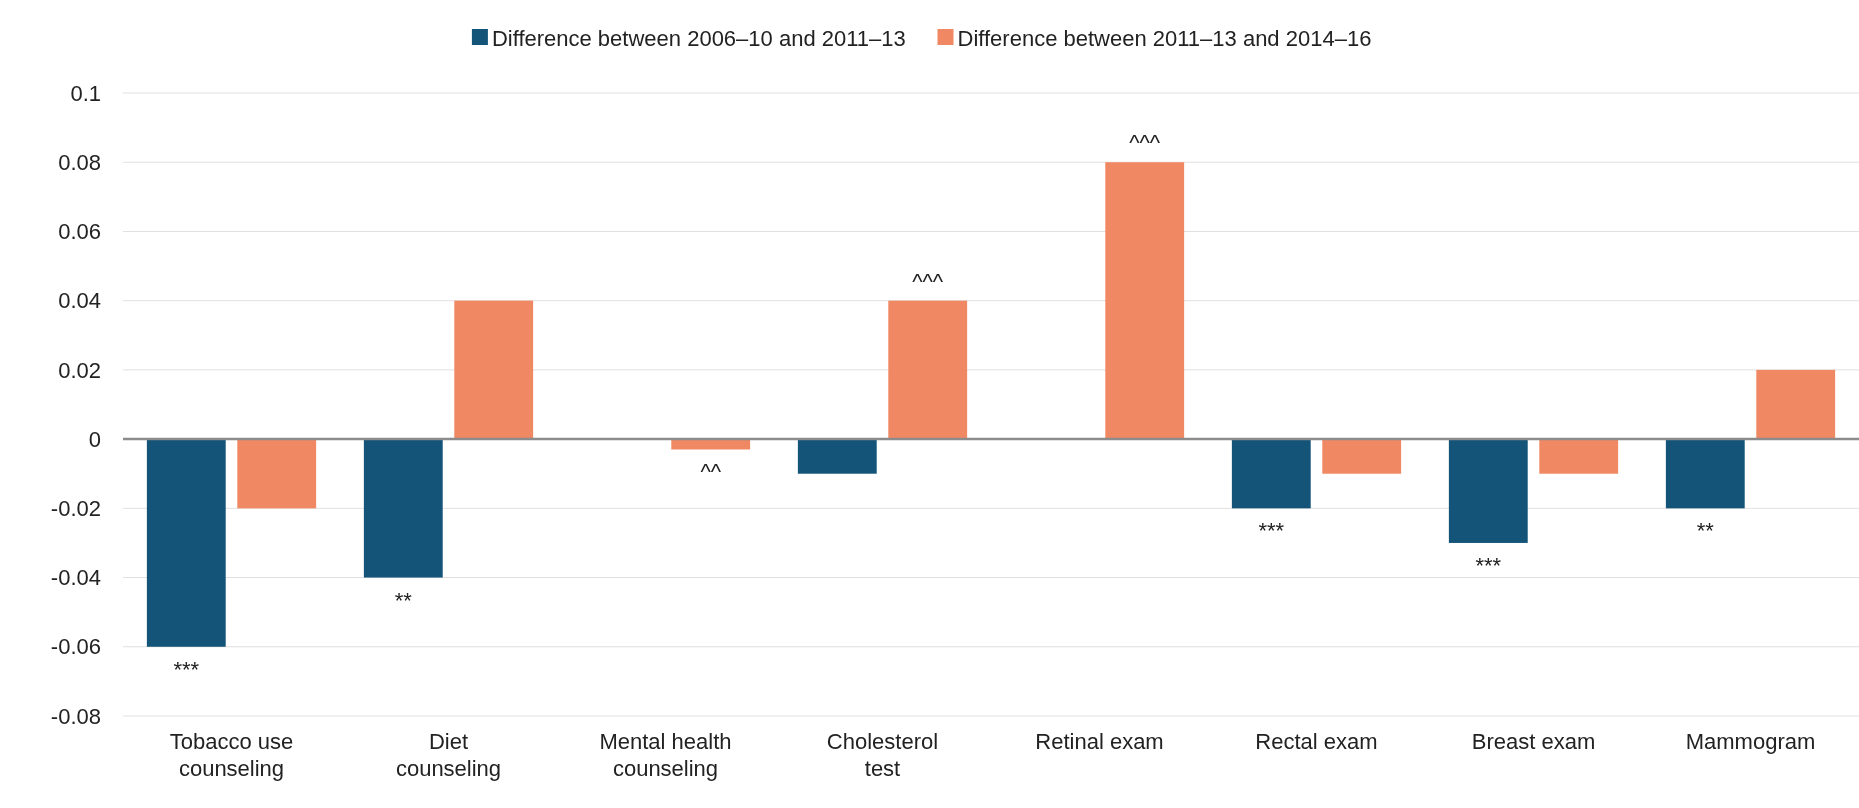  I want to click on x-tick-label: Rectal exam, so click(1316, 741).